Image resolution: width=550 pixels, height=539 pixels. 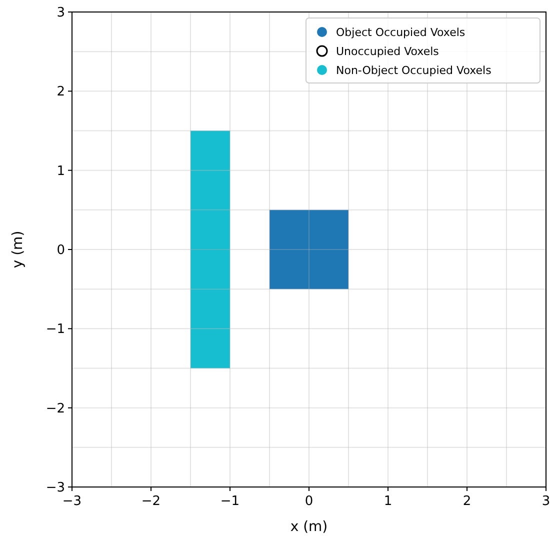 I want to click on y-tick-label: −1, so click(x=55, y=330).